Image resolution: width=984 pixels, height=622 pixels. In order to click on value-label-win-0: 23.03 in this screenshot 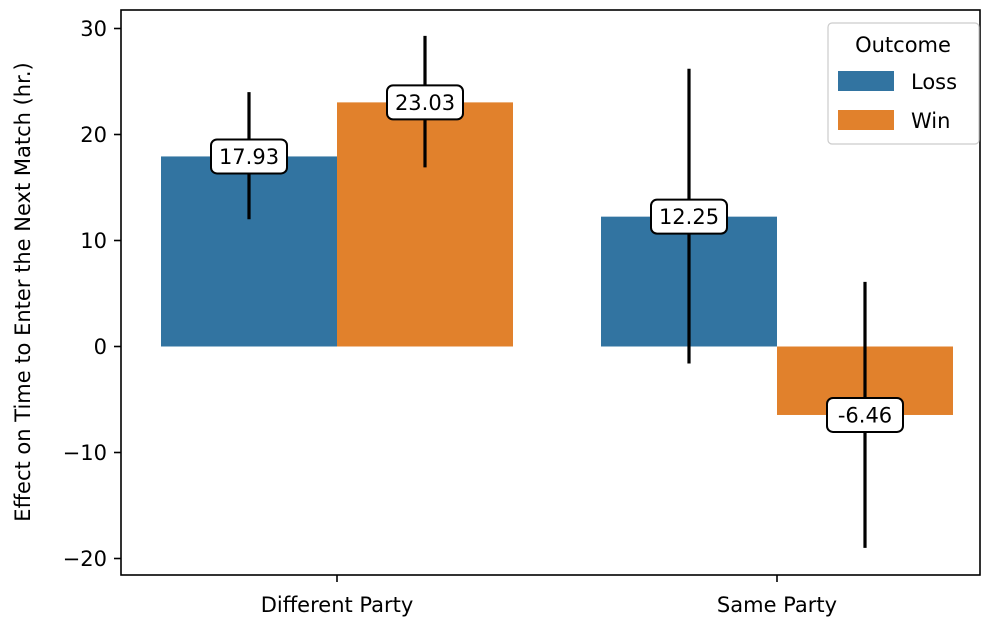, I will do `click(425, 103)`.